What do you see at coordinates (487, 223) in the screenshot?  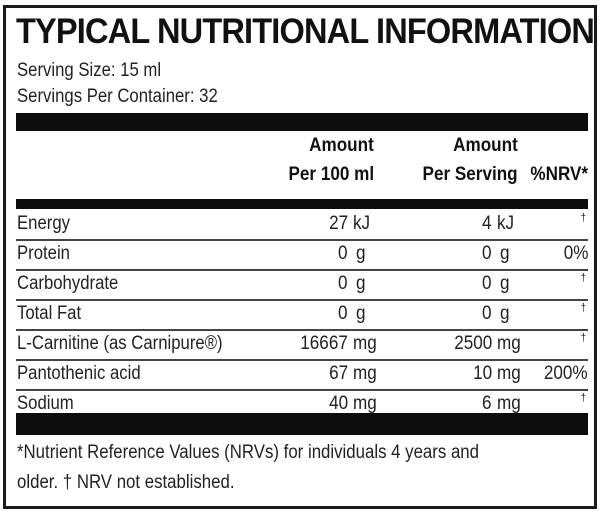 I see `serving-value: 4` at bounding box center [487, 223].